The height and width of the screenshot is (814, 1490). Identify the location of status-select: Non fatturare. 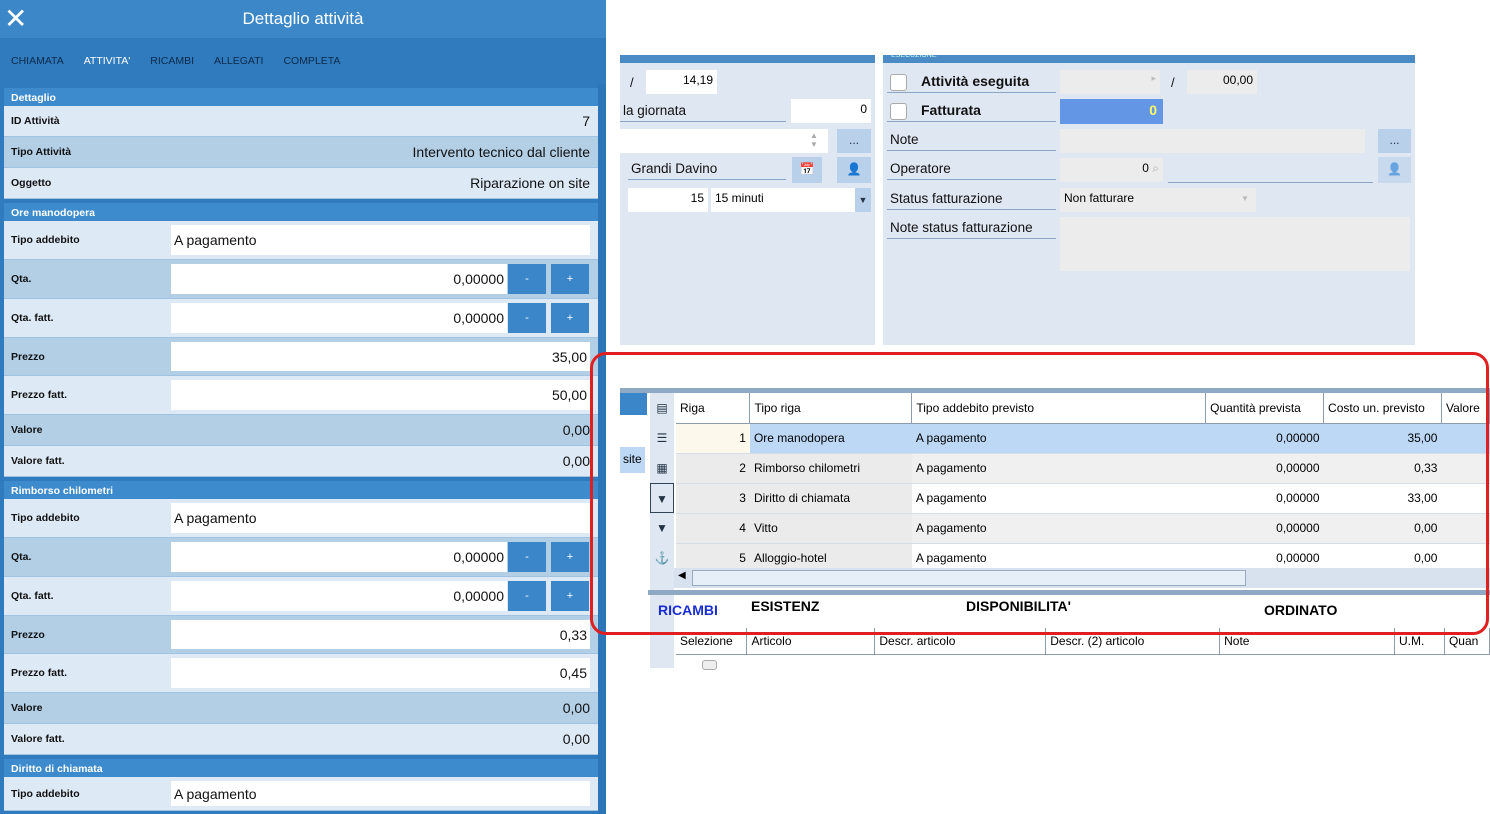
(1158, 200).